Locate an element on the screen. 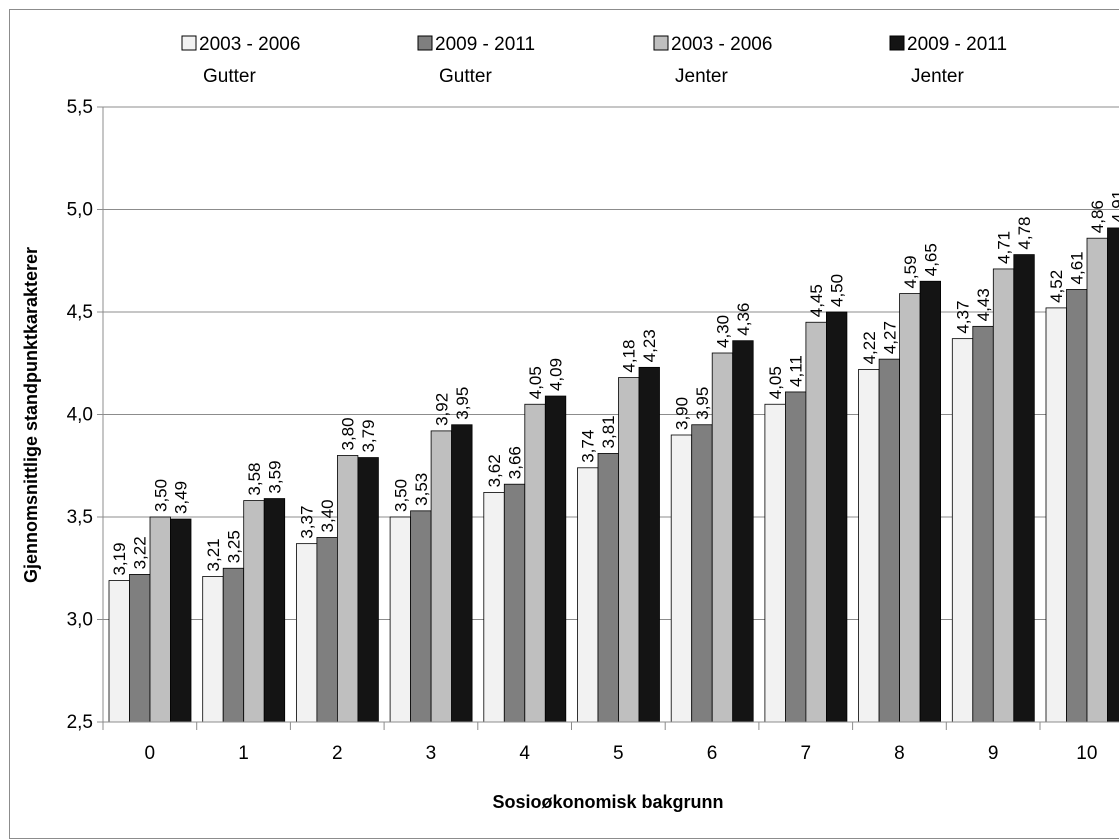 The width and height of the screenshot is (1119, 839). x-tick-label: 3 is located at coordinates (431, 753).